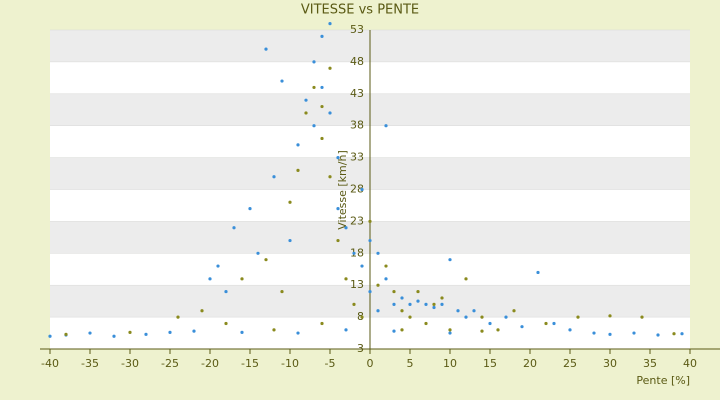 This screenshot has height=400, width=720. What do you see at coordinates (357, 29) in the screenshot?
I see `y-tick-label: 53` at bounding box center [357, 29].